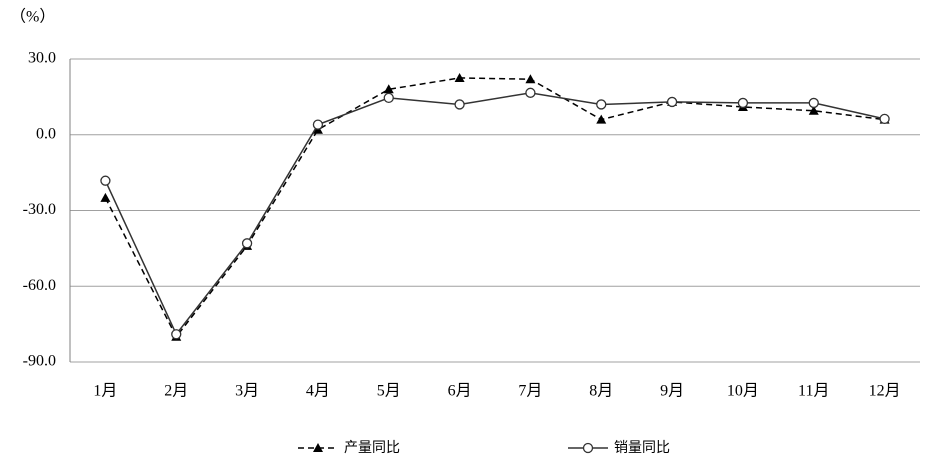 Image resolution: width=927 pixels, height=471 pixels. Describe the element at coordinates (247, 391) in the screenshot. I see `x-tick-label: 3月` at that location.